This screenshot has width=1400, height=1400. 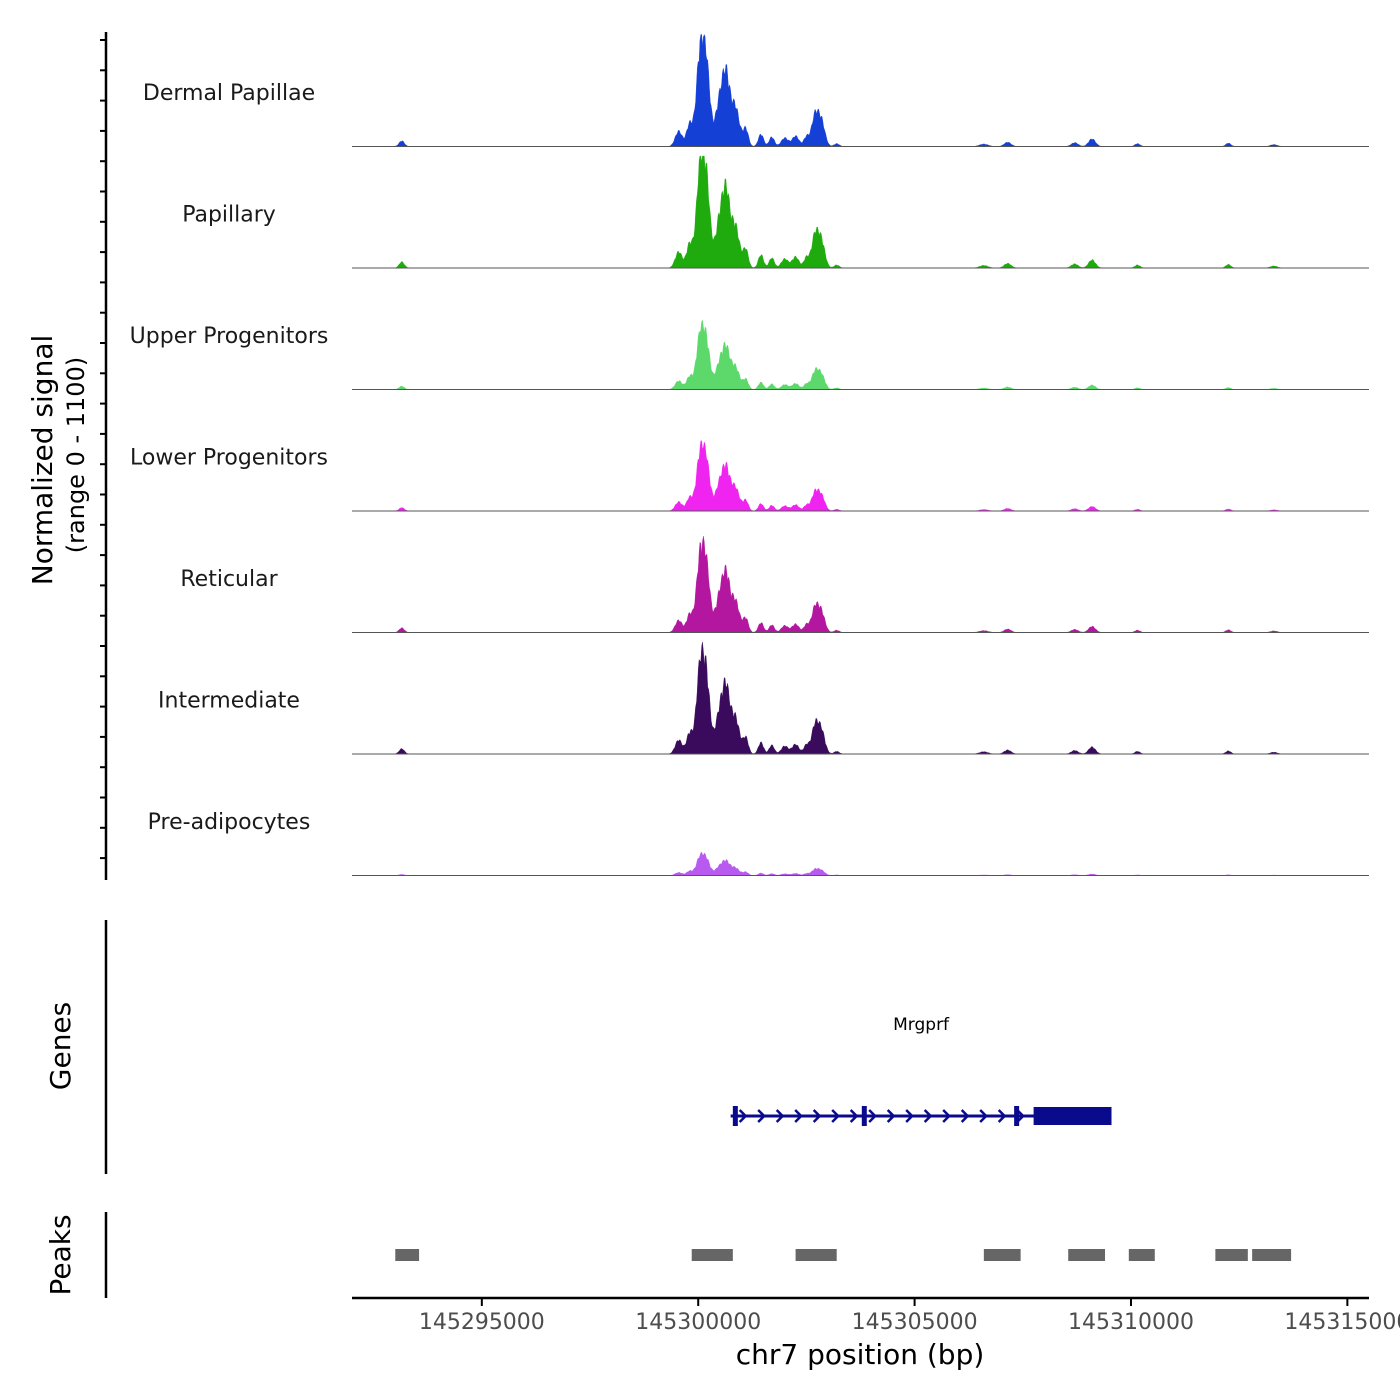 What do you see at coordinates (915, 1322) in the screenshot?
I see `x-tick-label: 145305000` at bounding box center [915, 1322].